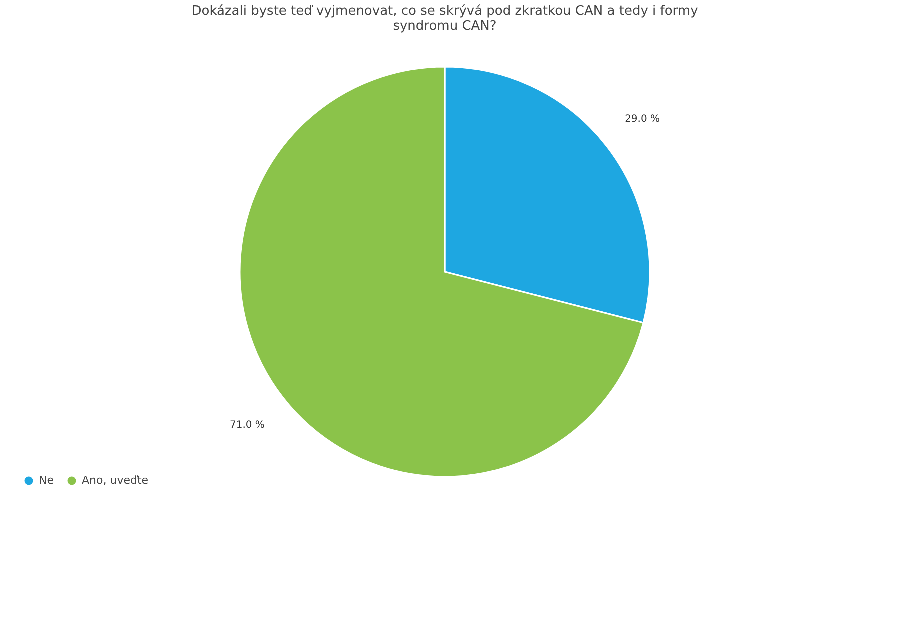  What do you see at coordinates (642, 119) in the screenshot?
I see `data-label: 29.0 %` at bounding box center [642, 119].